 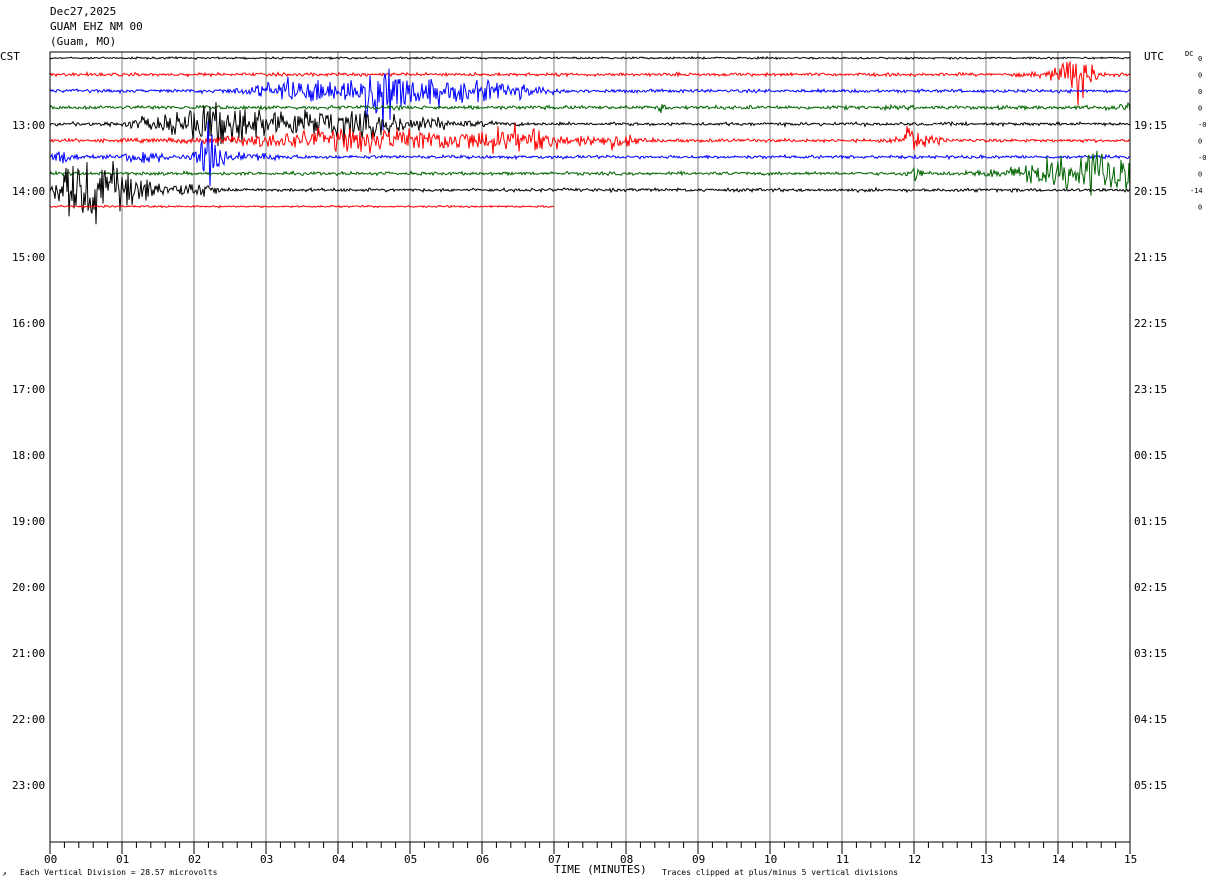 I want to click on x-tick-label: 01, so click(x=122, y=859).